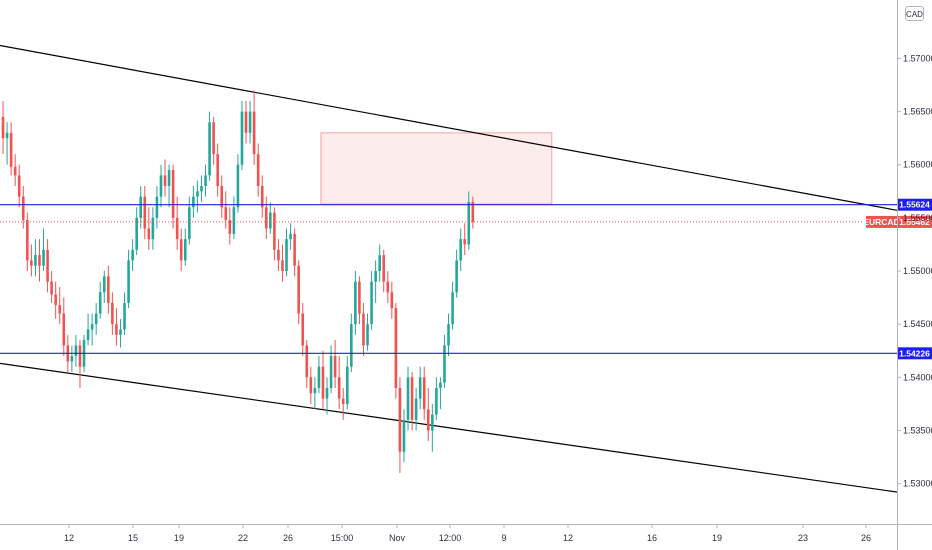 This screenshot has width=932, height=550. I want to click on level-tag-label: 1.55624, so click(914, 205).